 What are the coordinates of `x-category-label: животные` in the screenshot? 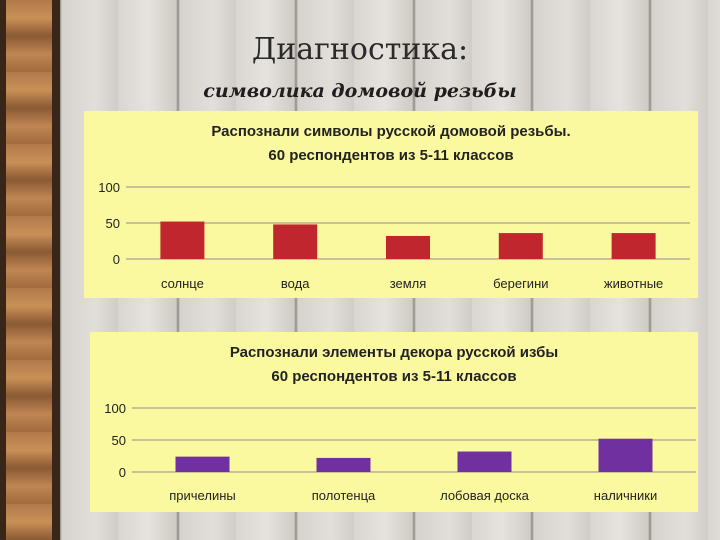 It's located at (633, 283).